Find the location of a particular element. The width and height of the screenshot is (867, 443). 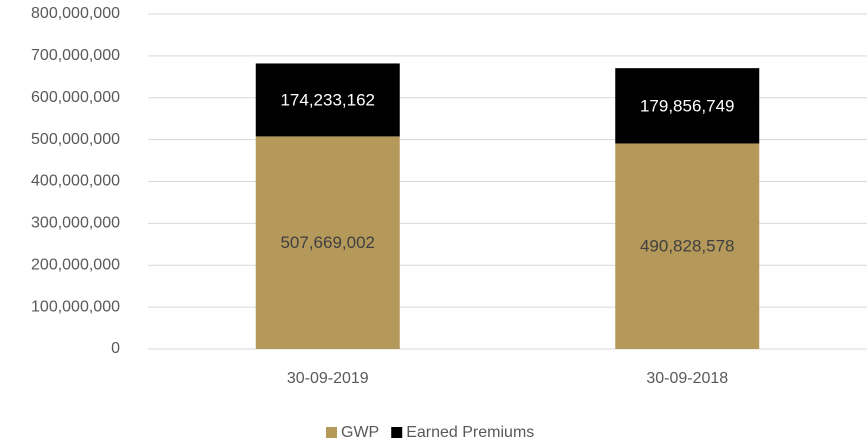

y-tick-label: 400,000,000 is located at coordinates (75, 181).